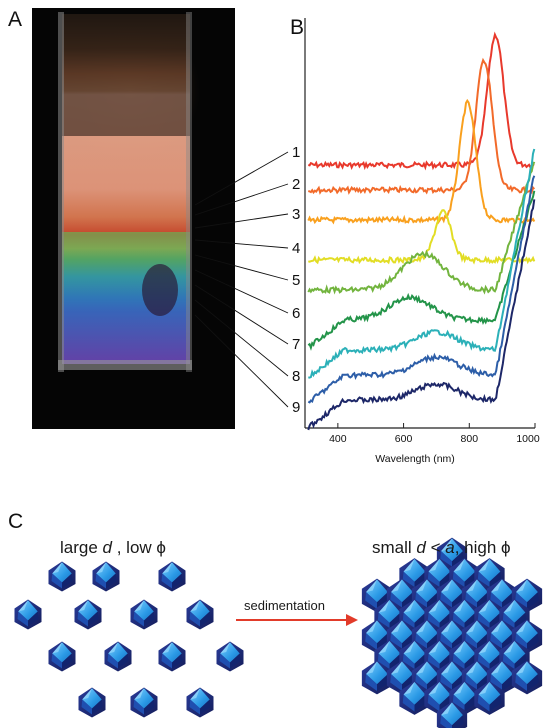 Image resolution: width=546 pixels, height=728 pixels. Describe the element at coordinates (61, 192) in the screenshot. I see `cuvette-wall-left` at that location.